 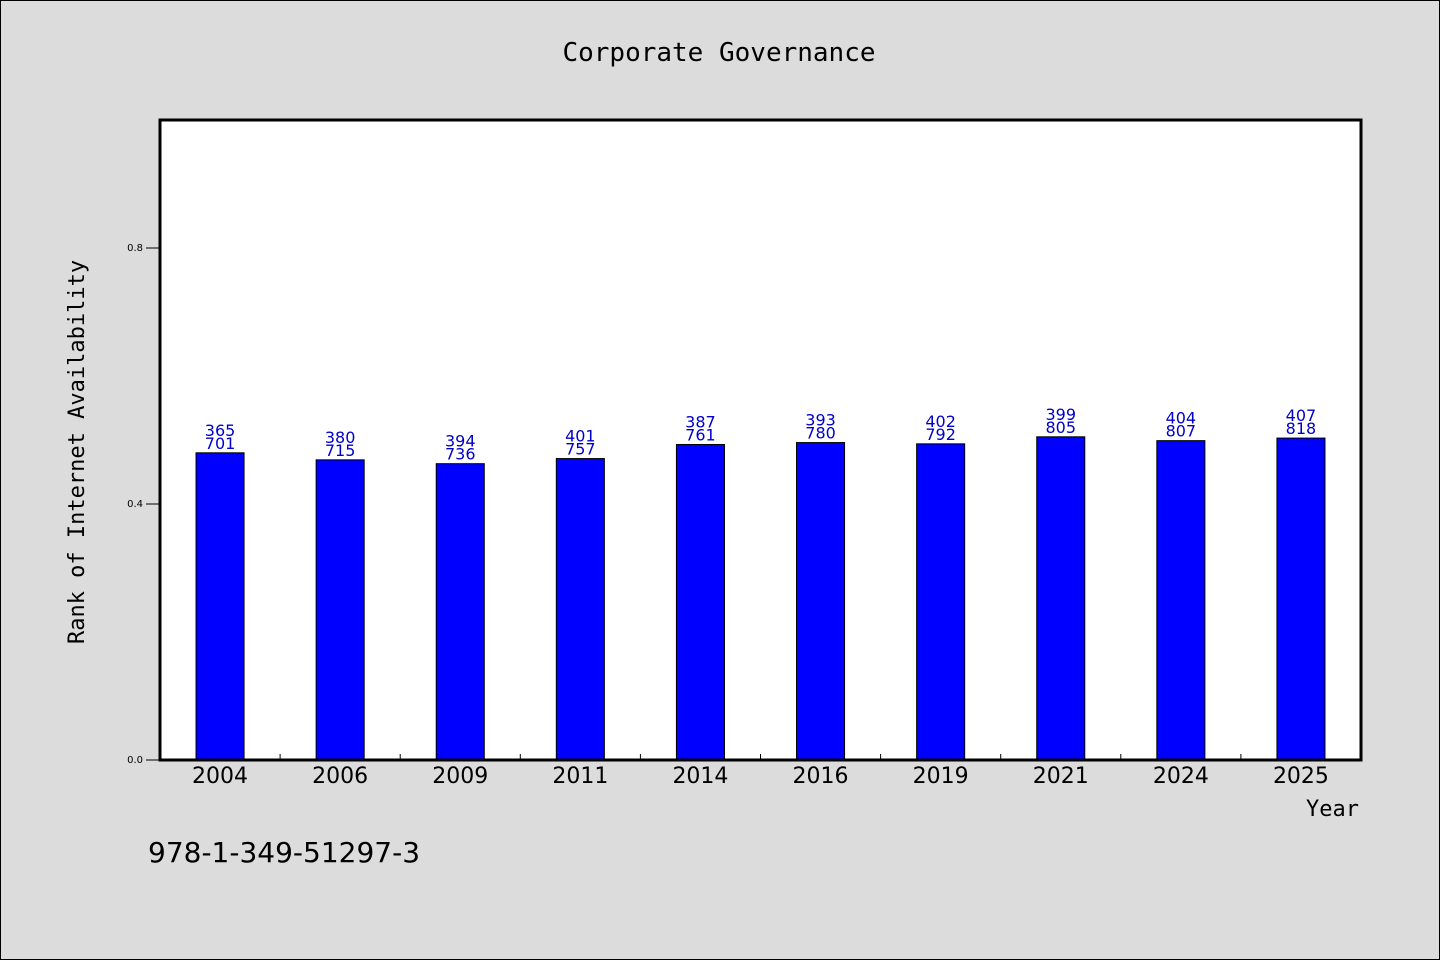 What do you see at coordinates (460, 612) in the screenshot?
I see `bar-2009` at bounding box center [460, 612].